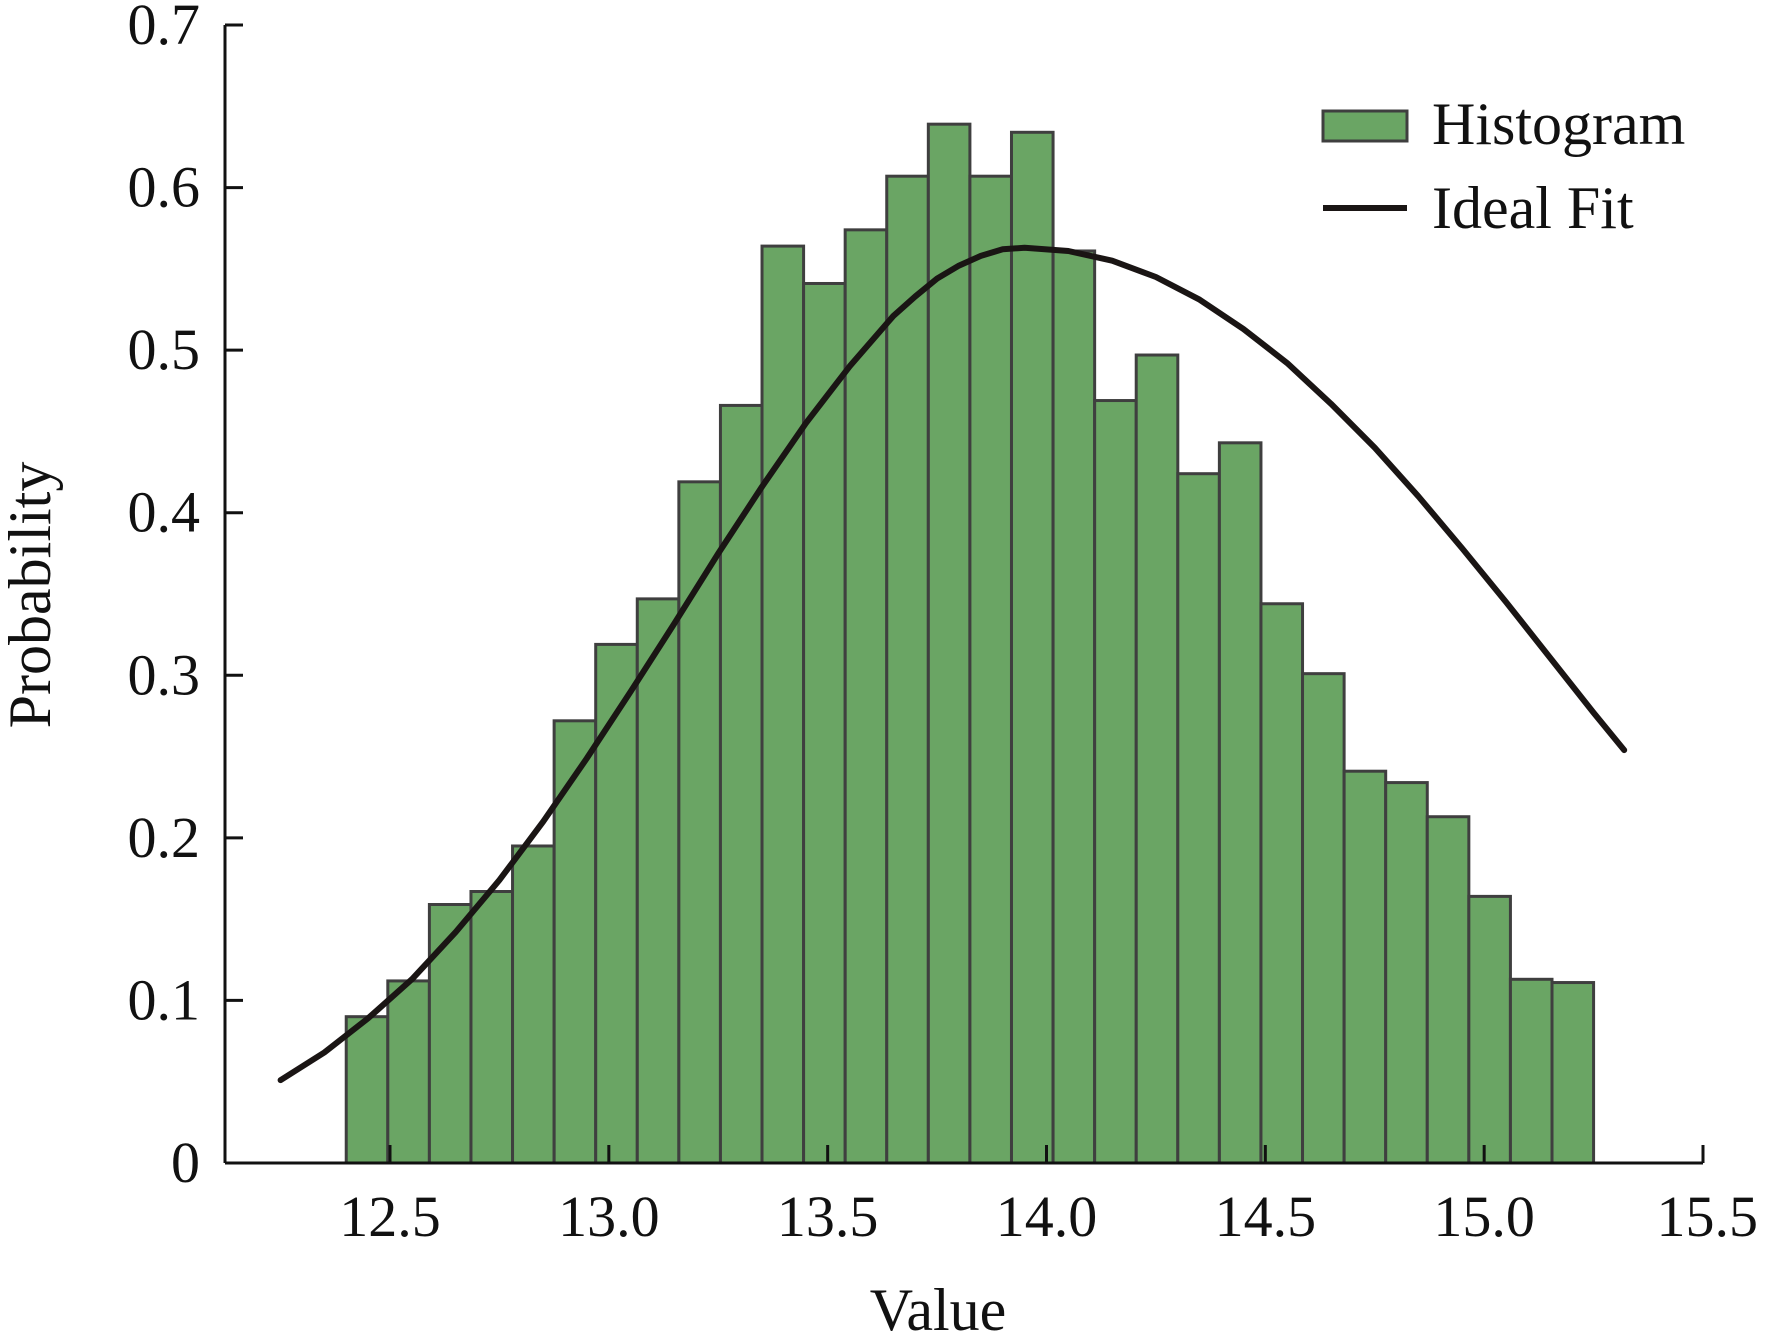 Image resolution: width=1765 pixels, height=1342 pixels. Describe the element at coordinates (390, 1216) in the screenshot. I see `x-tick-label: 12.5` at that location.